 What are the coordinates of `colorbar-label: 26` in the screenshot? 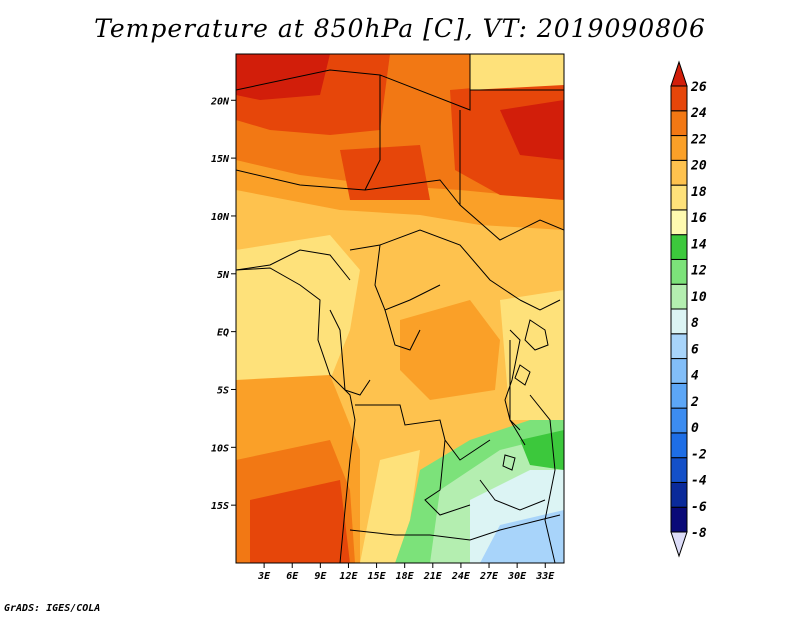 It's located at (698, 87).